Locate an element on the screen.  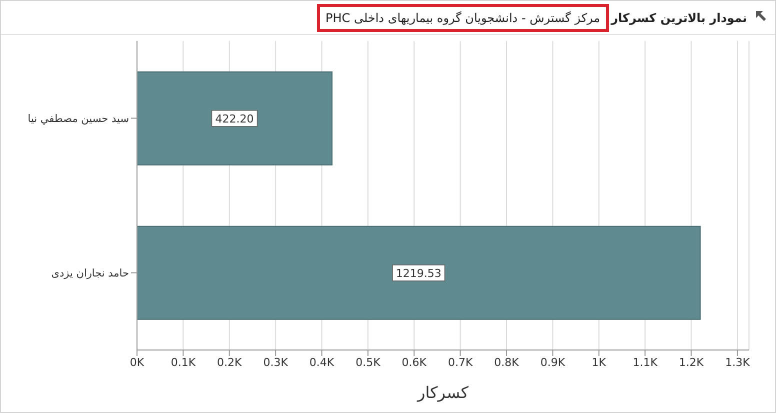
x-tick-label: 0.5K is located at coordinates (369, 362).